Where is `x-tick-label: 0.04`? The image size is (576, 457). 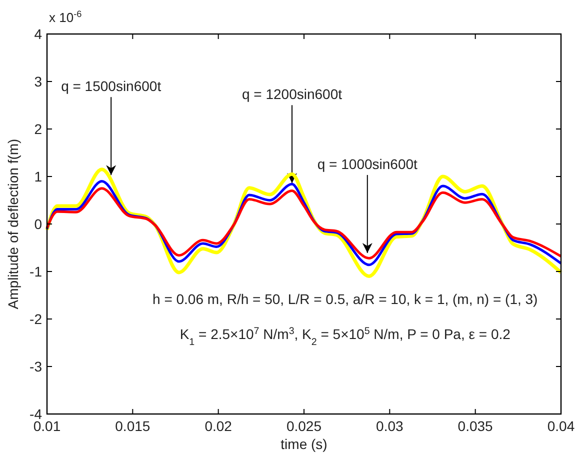 x-tick-label: 0.04 is located at coordinates (561, 426).